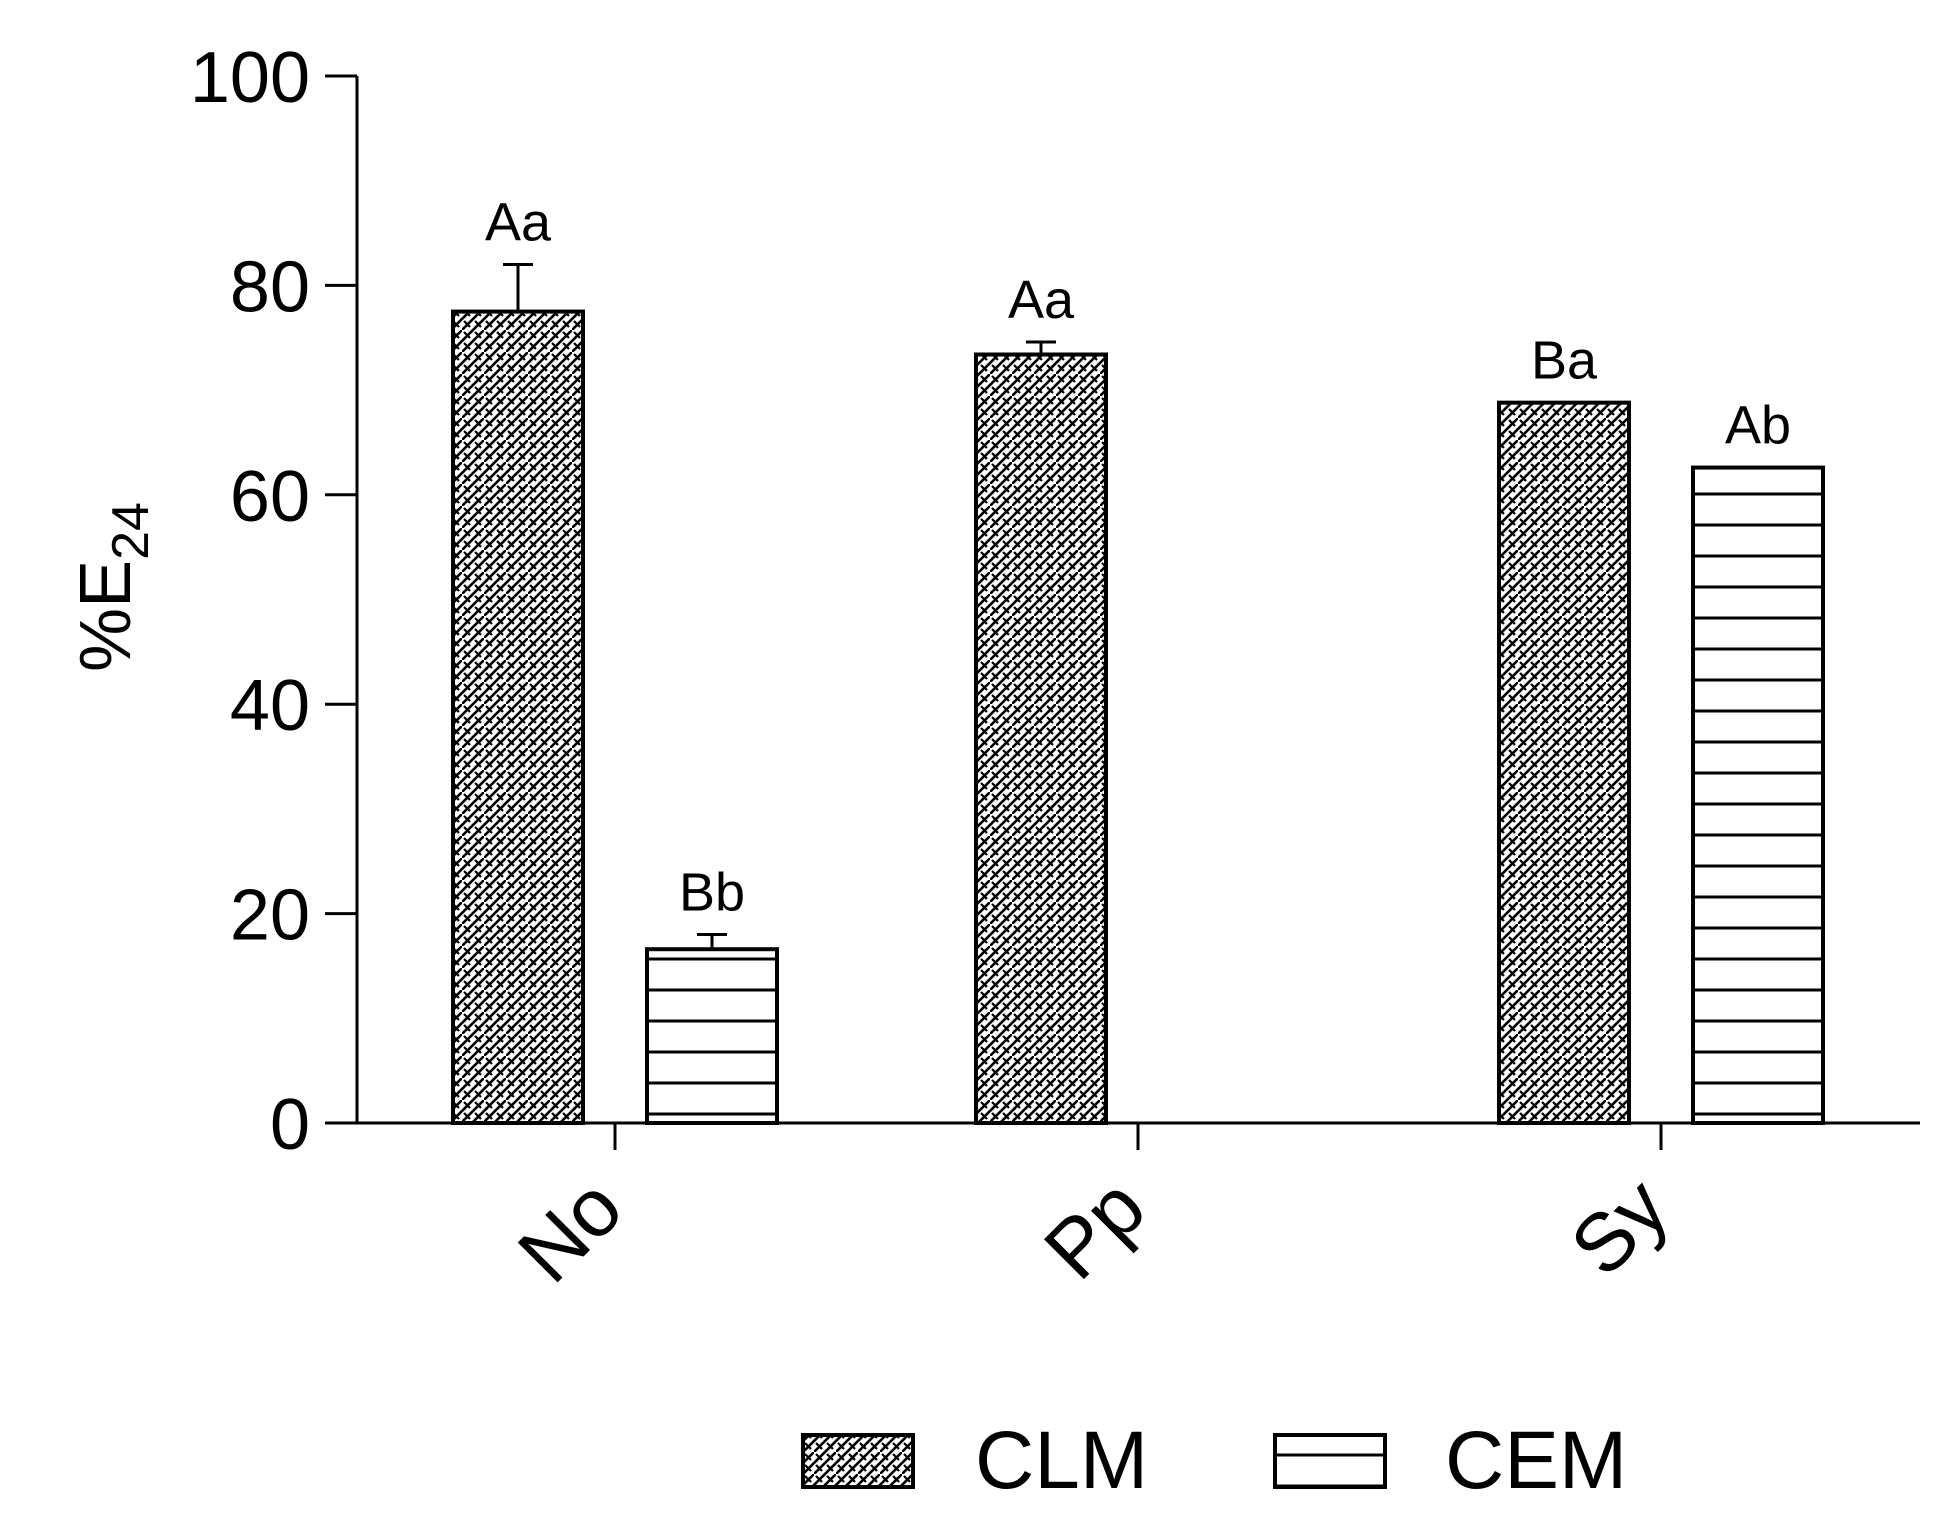 This screenshot has height=1524, width=1947. What do you see at coordinates (1620, 1227) in the screenshot?
I see `x-tick-label-sy: Sy` at bounding box center [1620, 1227].